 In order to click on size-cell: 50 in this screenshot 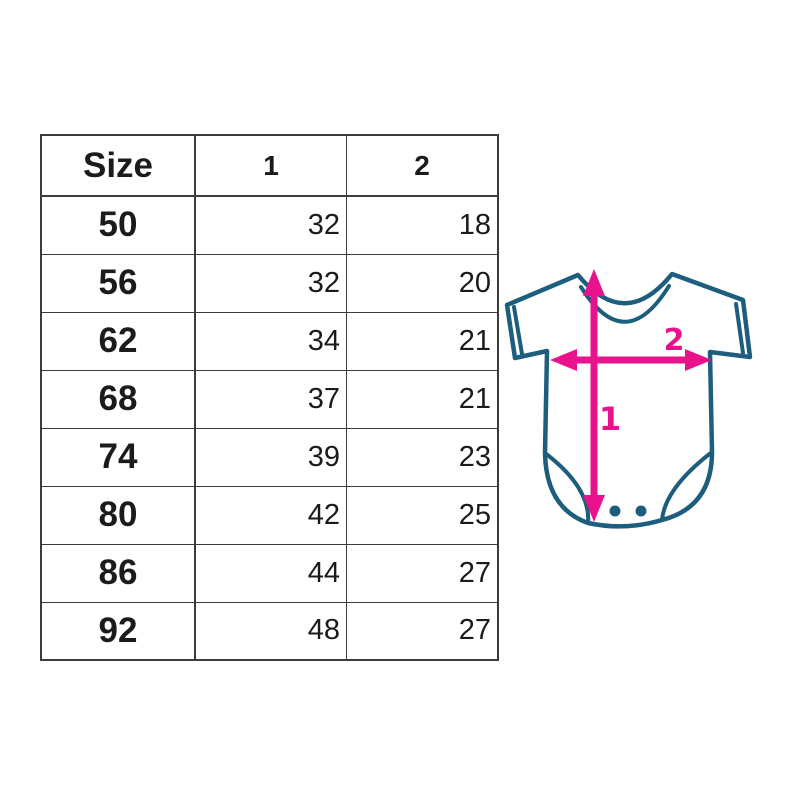, I will do `click(118, 225)`.